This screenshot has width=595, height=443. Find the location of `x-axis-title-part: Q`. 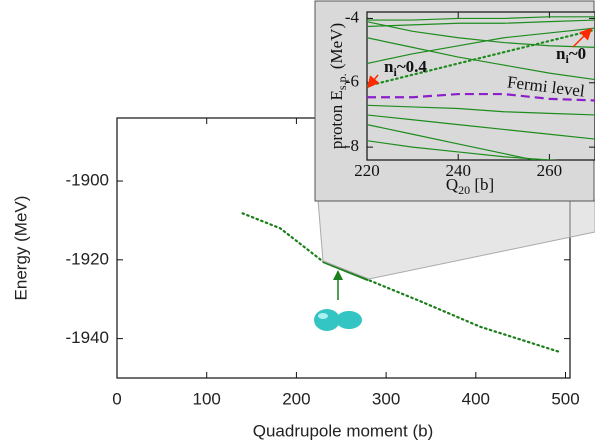

x-axis-title-part: Q is located at coordinates (452, 184).